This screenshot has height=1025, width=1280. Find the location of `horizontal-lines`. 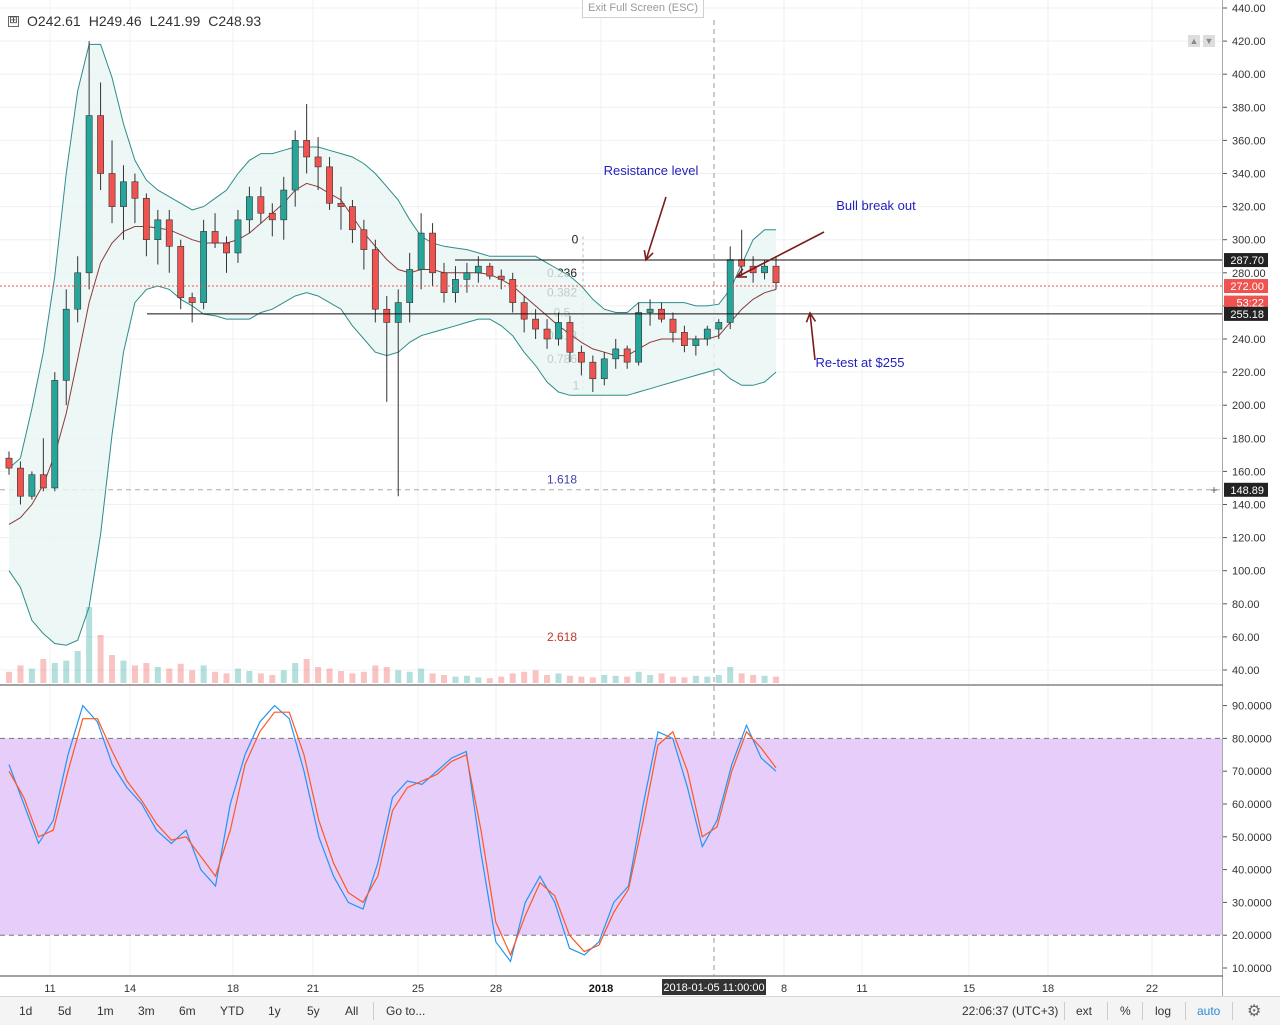

horizontal-lines is located at coordinates (611, 287).